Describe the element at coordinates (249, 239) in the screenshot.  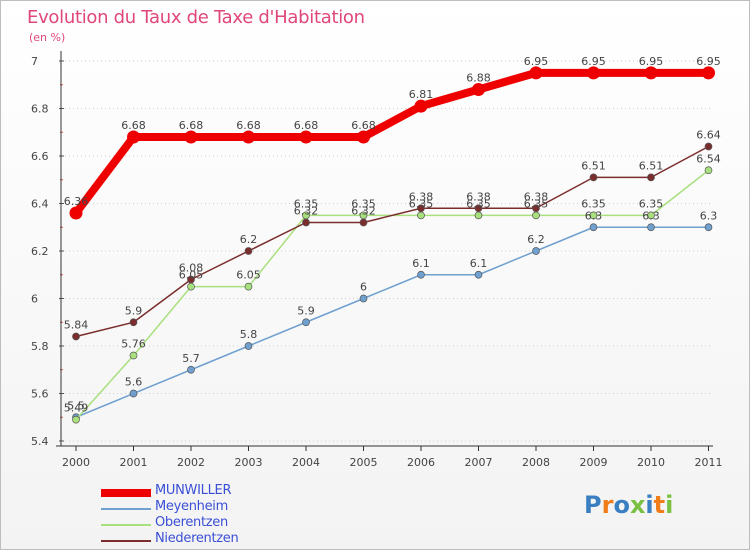
I see `data-label: 6.2` at that location.